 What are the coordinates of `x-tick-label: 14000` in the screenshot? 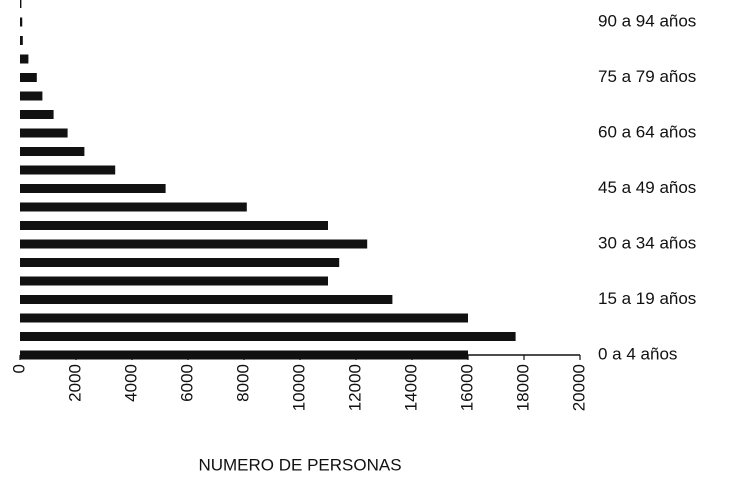 It's located at (410, 387).